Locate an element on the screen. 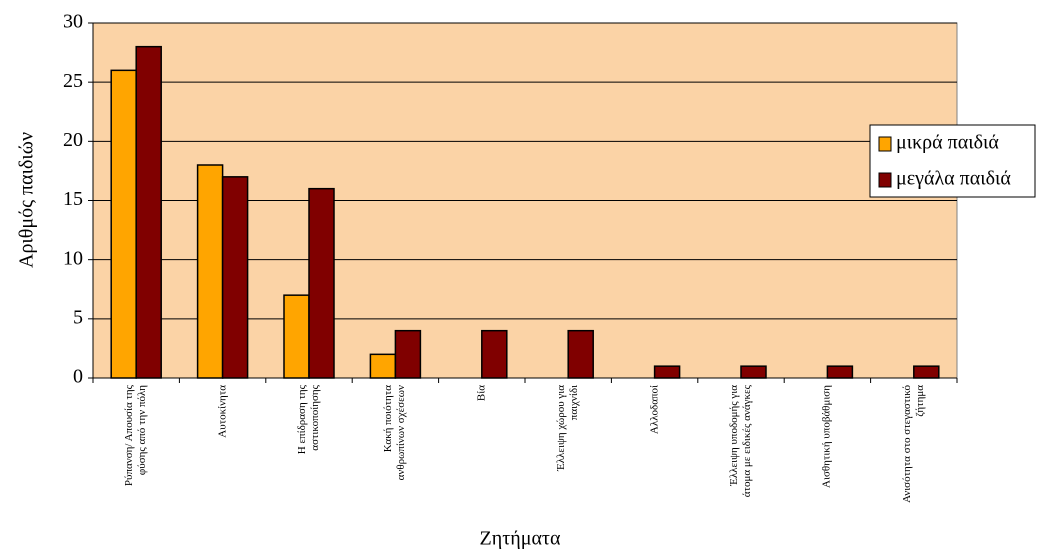  legend-label: μεγάλα παιδιά is located at coordinates (953, 179).